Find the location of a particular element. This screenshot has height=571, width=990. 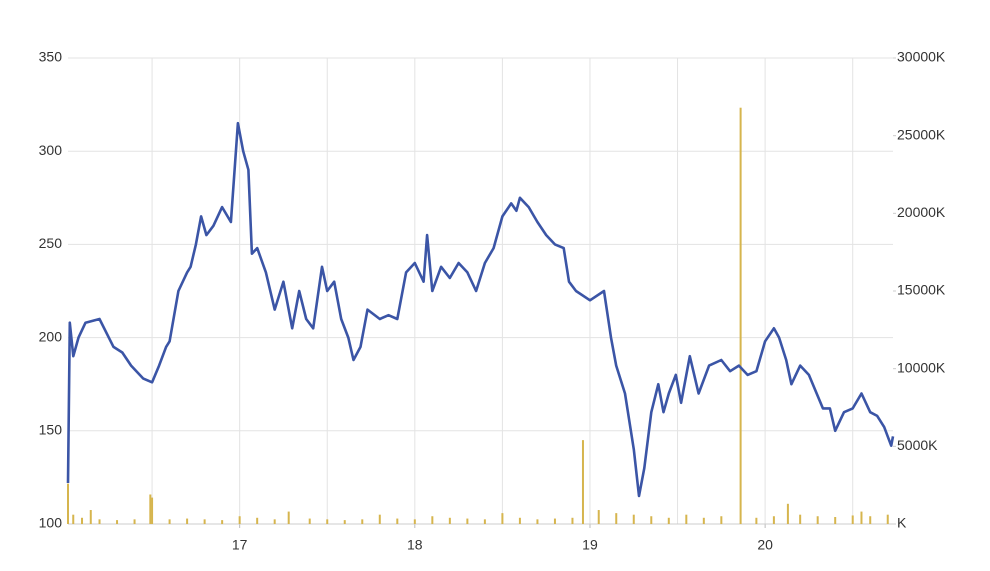

y2-tick-label: 20000K is located at coordinates (921, 212).